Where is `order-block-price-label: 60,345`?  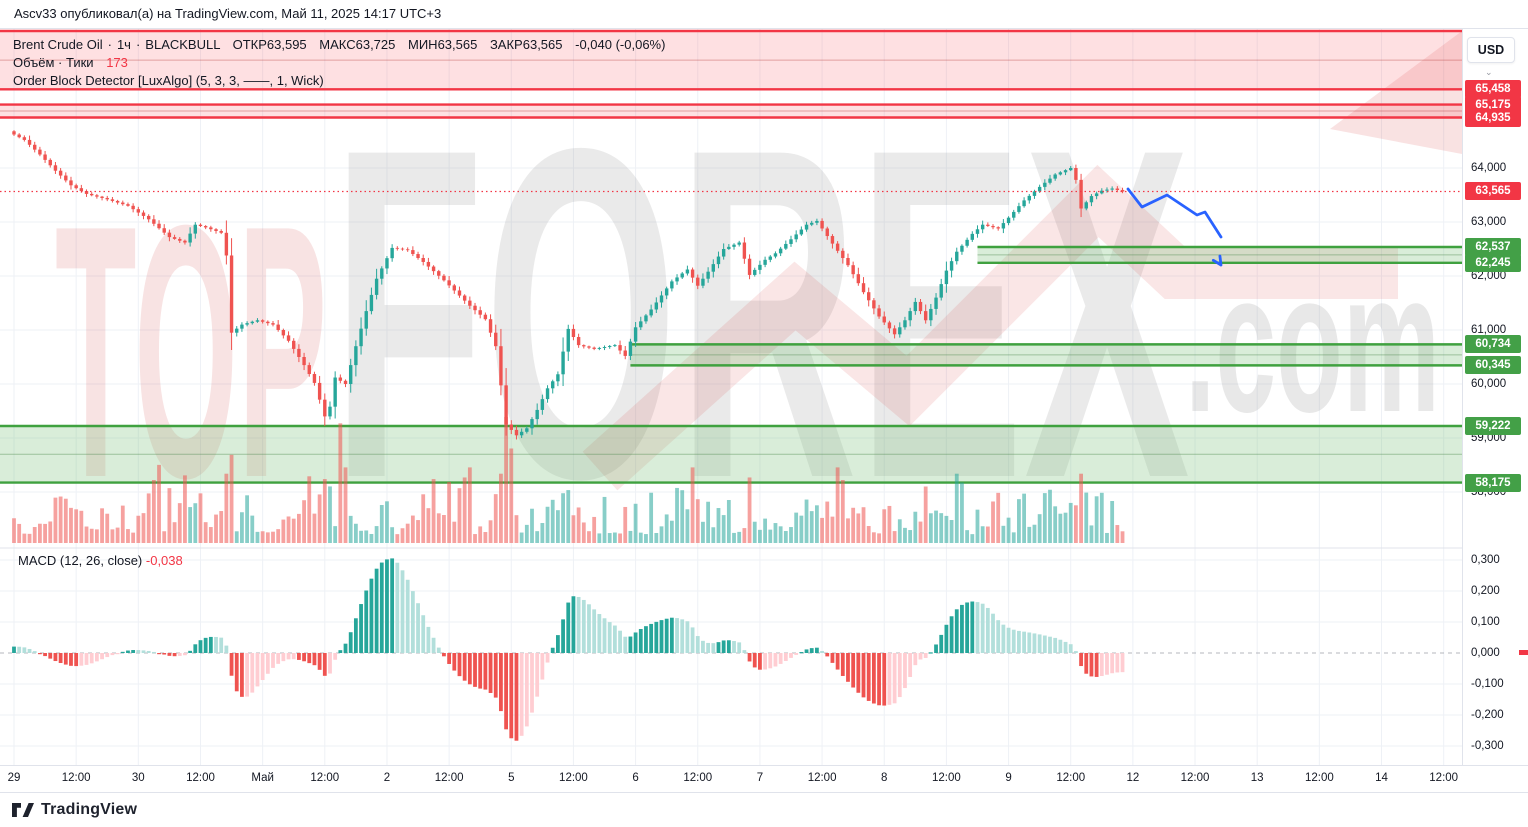 order-block-price-label: 60,345 is located at coordinates (1493, 365).